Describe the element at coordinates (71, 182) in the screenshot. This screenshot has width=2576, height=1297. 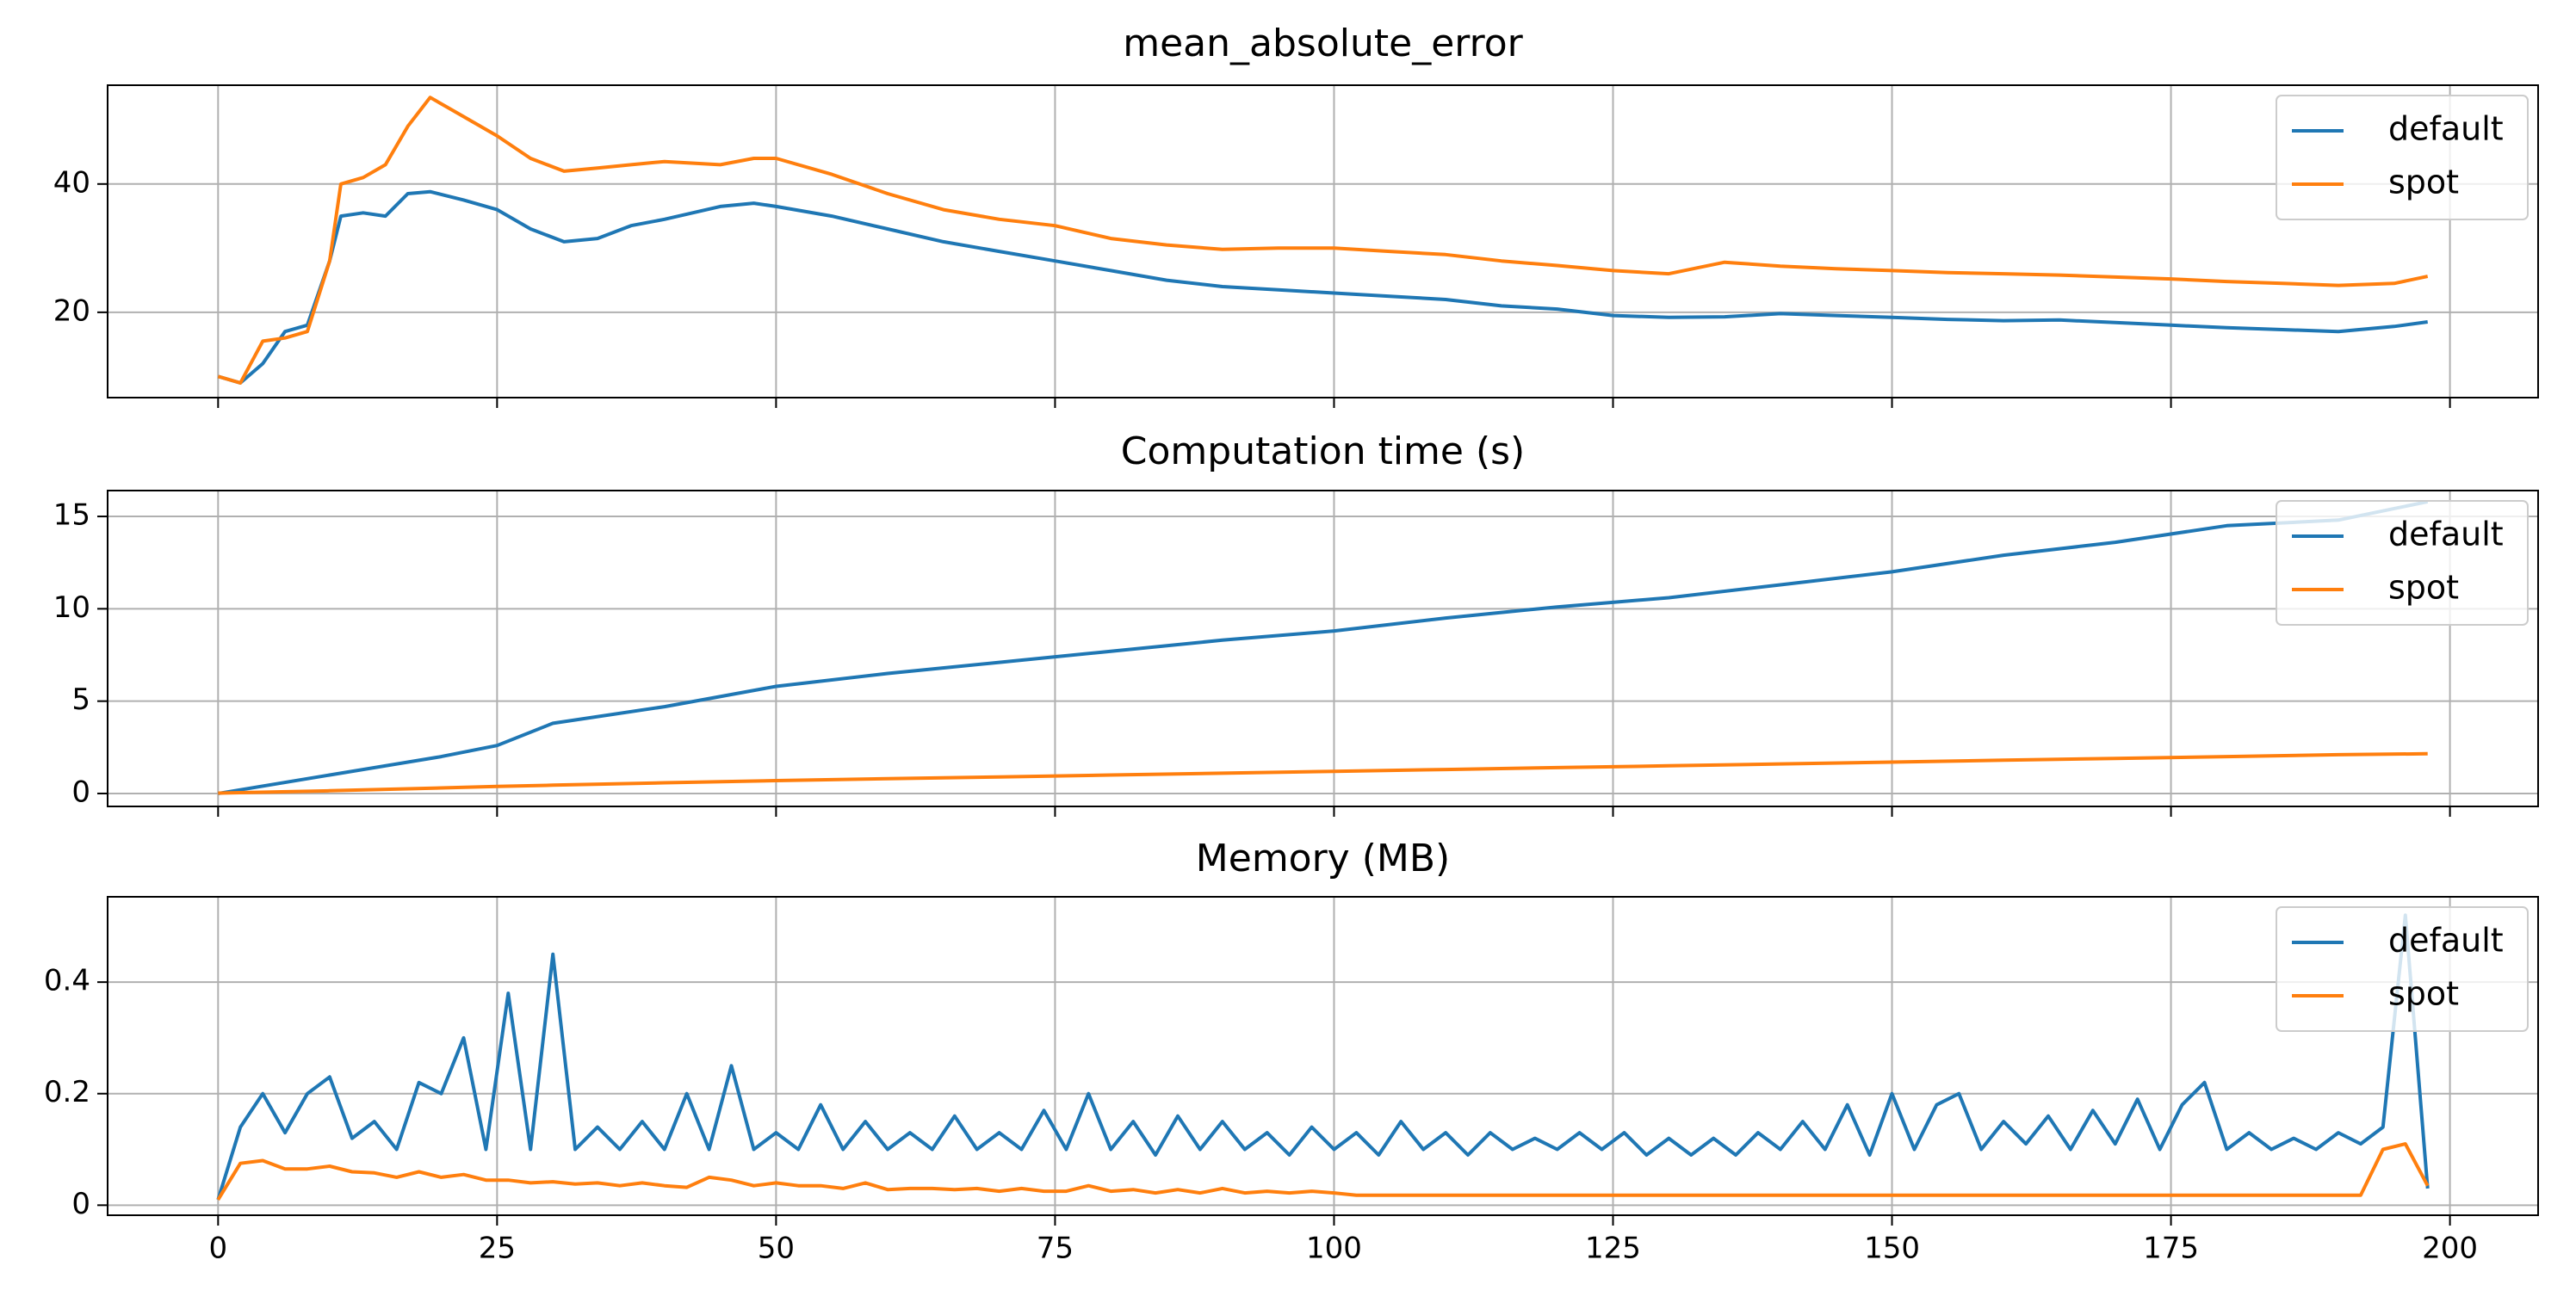
I see `y-tick-label: 40` at that location.